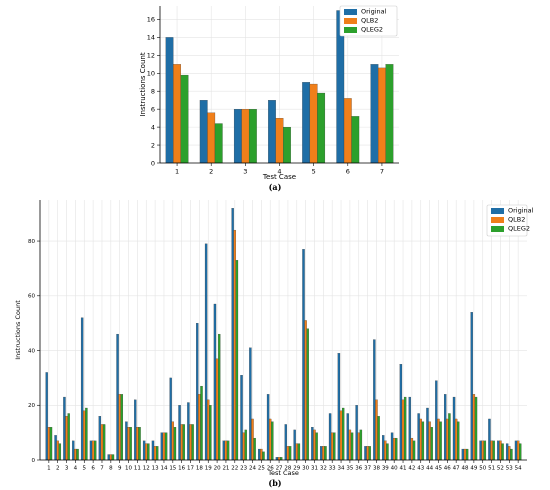 The width and height of the screenshot is (550, 490). What do you see at coordinates (482, 469) in the screenshot?
I see `chart-b-xtick-label-50: 50` at bounding box center [482, 469].